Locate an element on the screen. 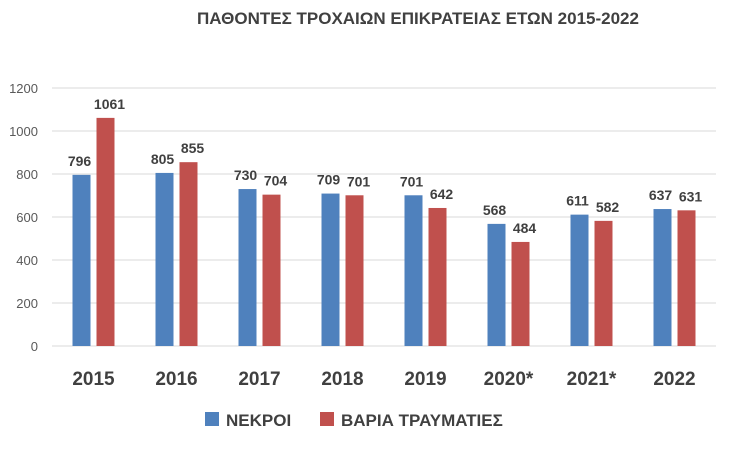  data-label: 855 is located at coordinates (193, 148).